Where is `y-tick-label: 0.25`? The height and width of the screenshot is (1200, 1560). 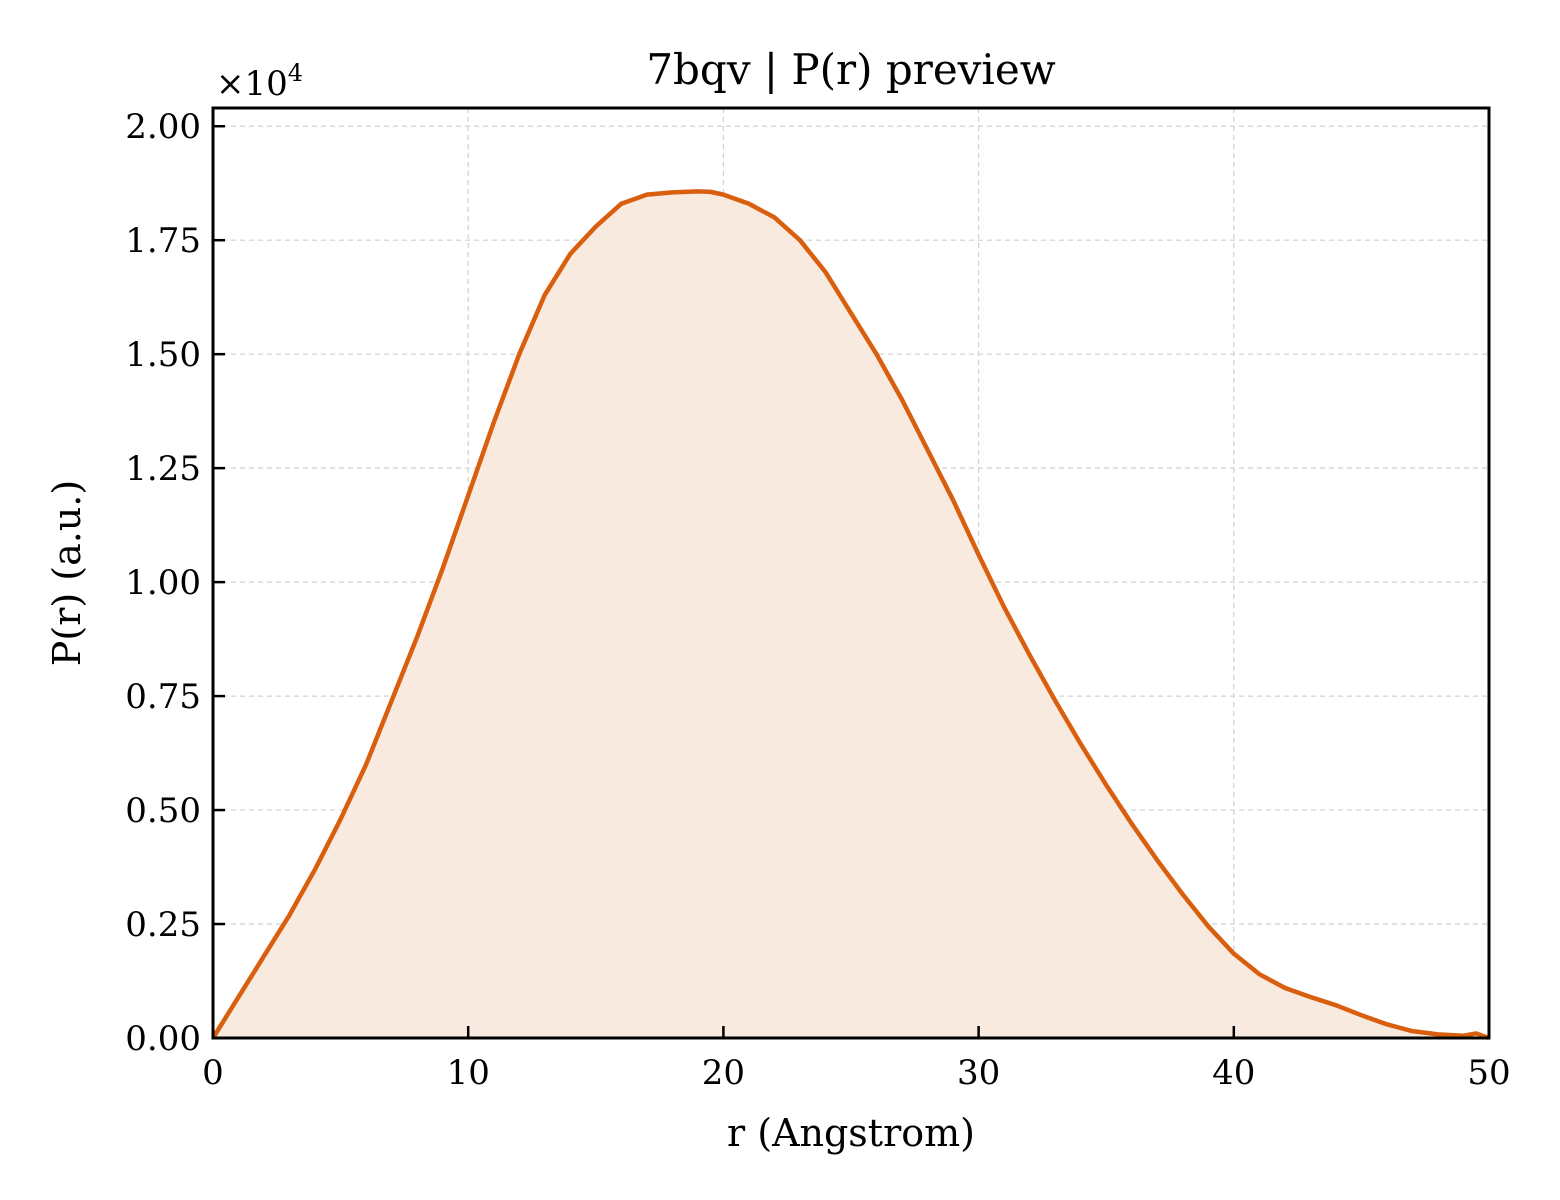
y-tick-label: 0.25 is located at coordinates (163, 925).